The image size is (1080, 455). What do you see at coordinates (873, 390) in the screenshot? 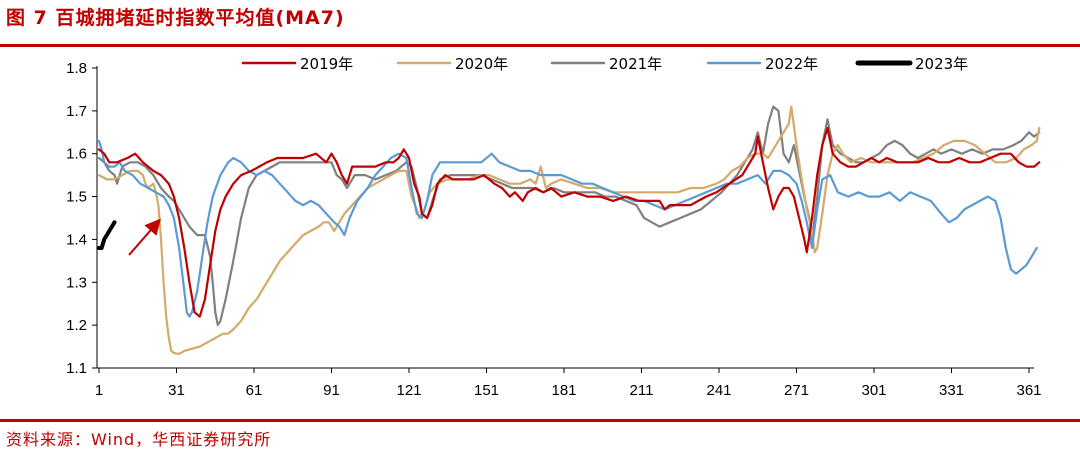
I see `x-tick-label: 301` at bounding box center [873, 390].